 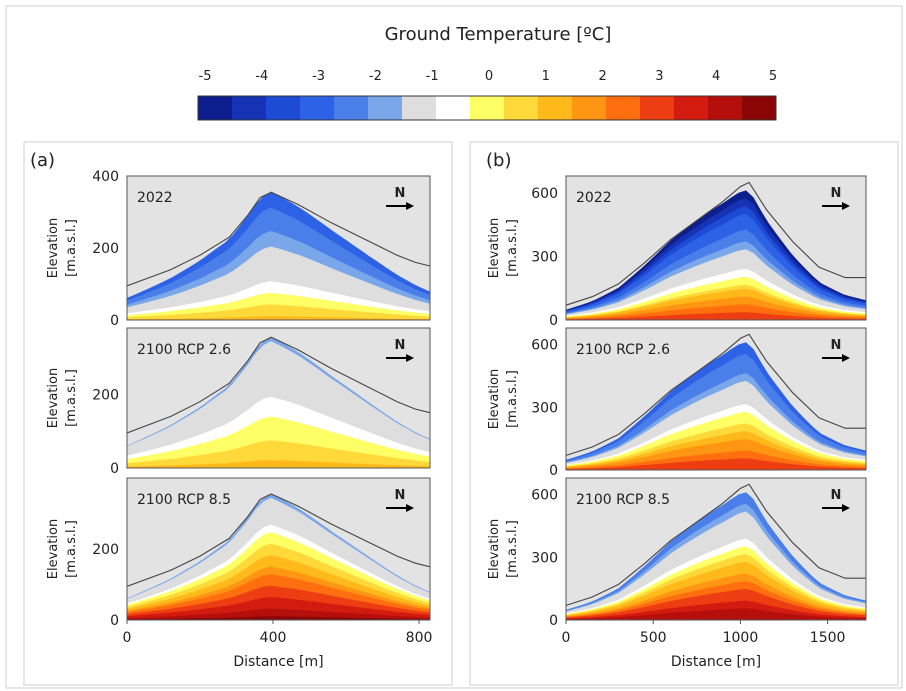 What do you see at coordinates (741, 638) in the screenshot?
I see `x-tick-label: 1000` at bounding box center [741, 638].